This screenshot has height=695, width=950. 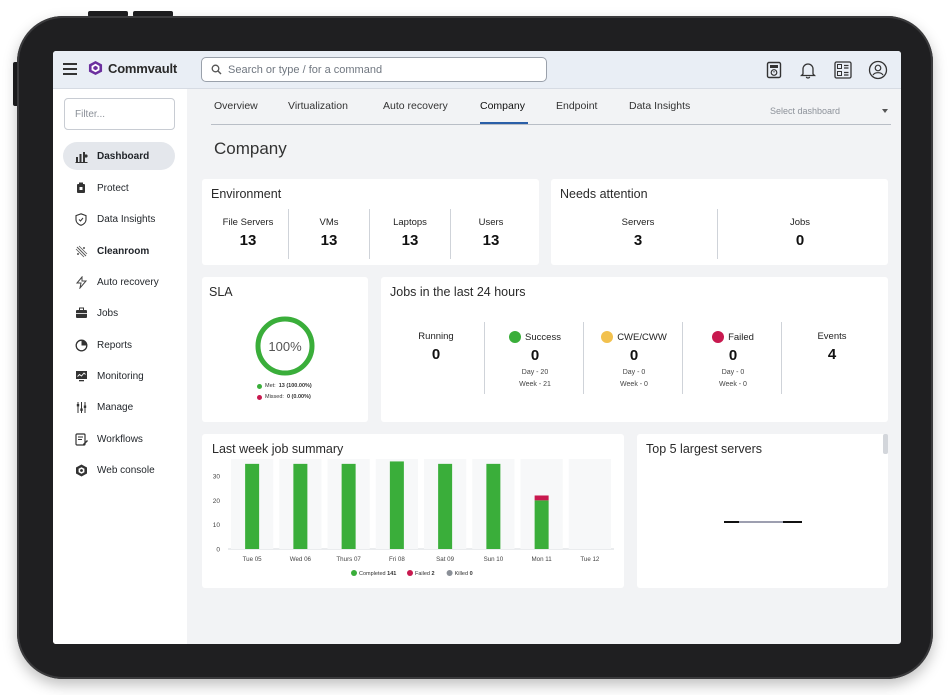 I want to click on job-label-text: Running, so click(x=436, y=336).